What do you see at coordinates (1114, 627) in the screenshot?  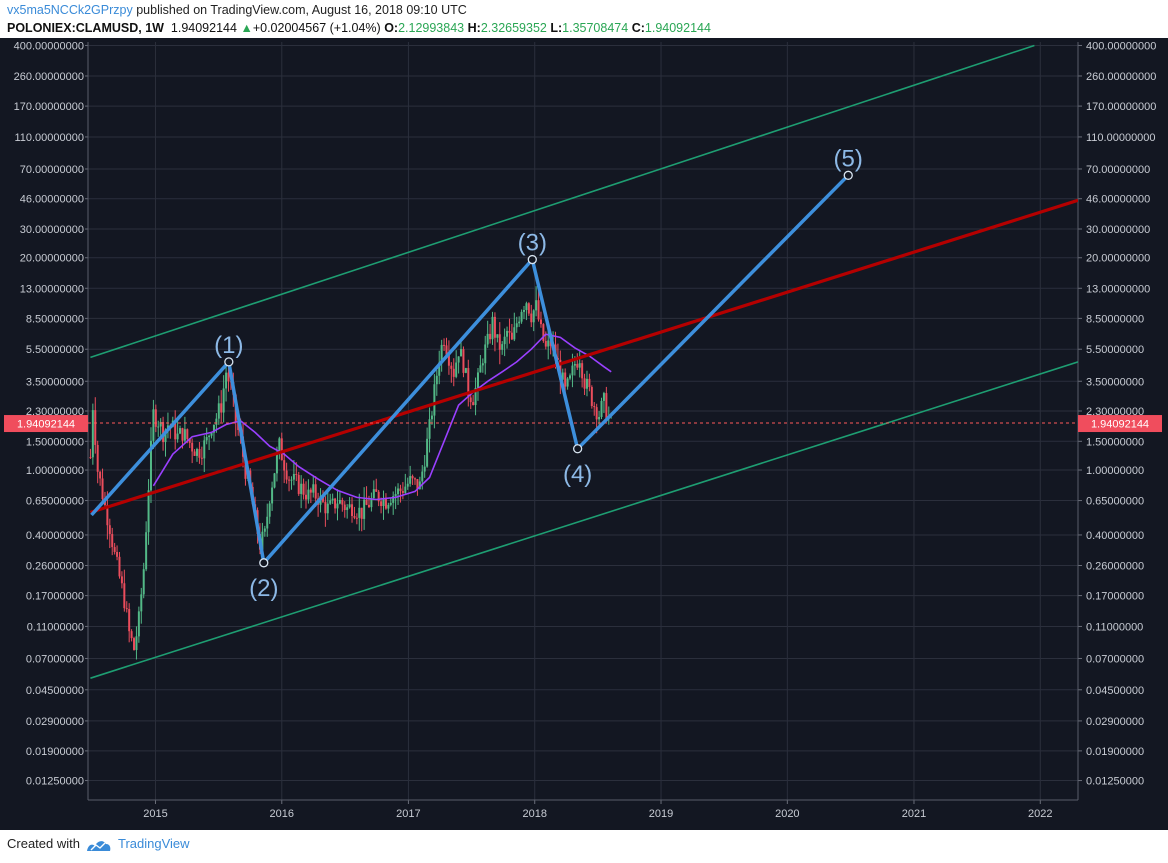 I see `y-tick-label-right: 0.11000000` at bounding box center [1114, 627].